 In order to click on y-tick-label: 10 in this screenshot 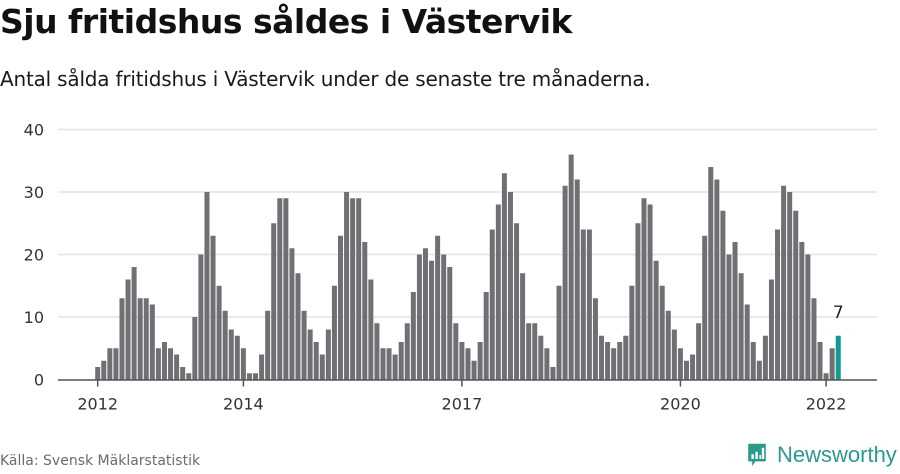, I will do `click(34, 317)`.